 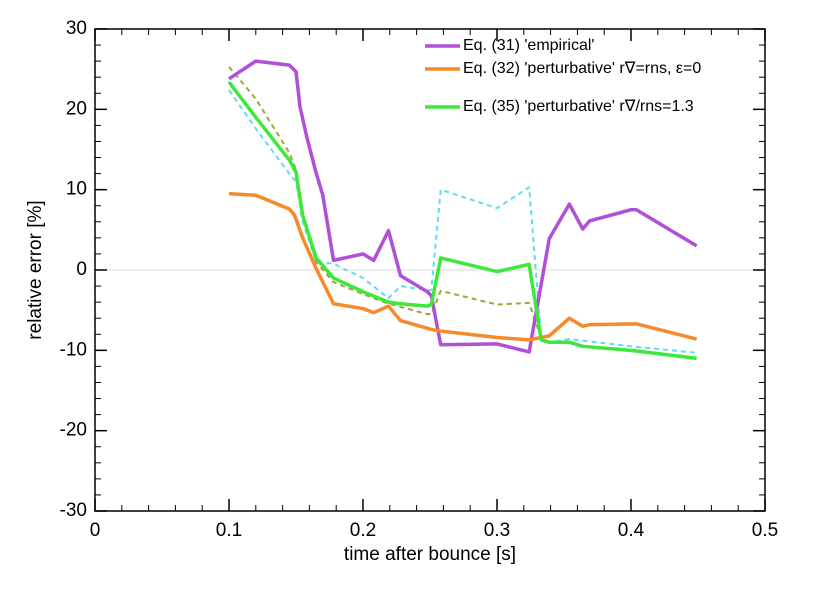 What do you see at coordinates (363, 530) in the screenshot?
I see `x-tick-label: 0.2` at bounding box center [363, 530].